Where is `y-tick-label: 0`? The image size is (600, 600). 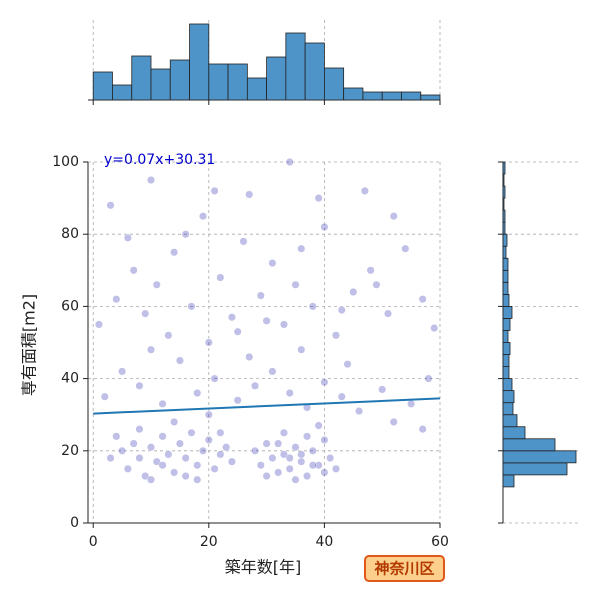
y-tick-label: 0 is located at coordinates (74, 523).